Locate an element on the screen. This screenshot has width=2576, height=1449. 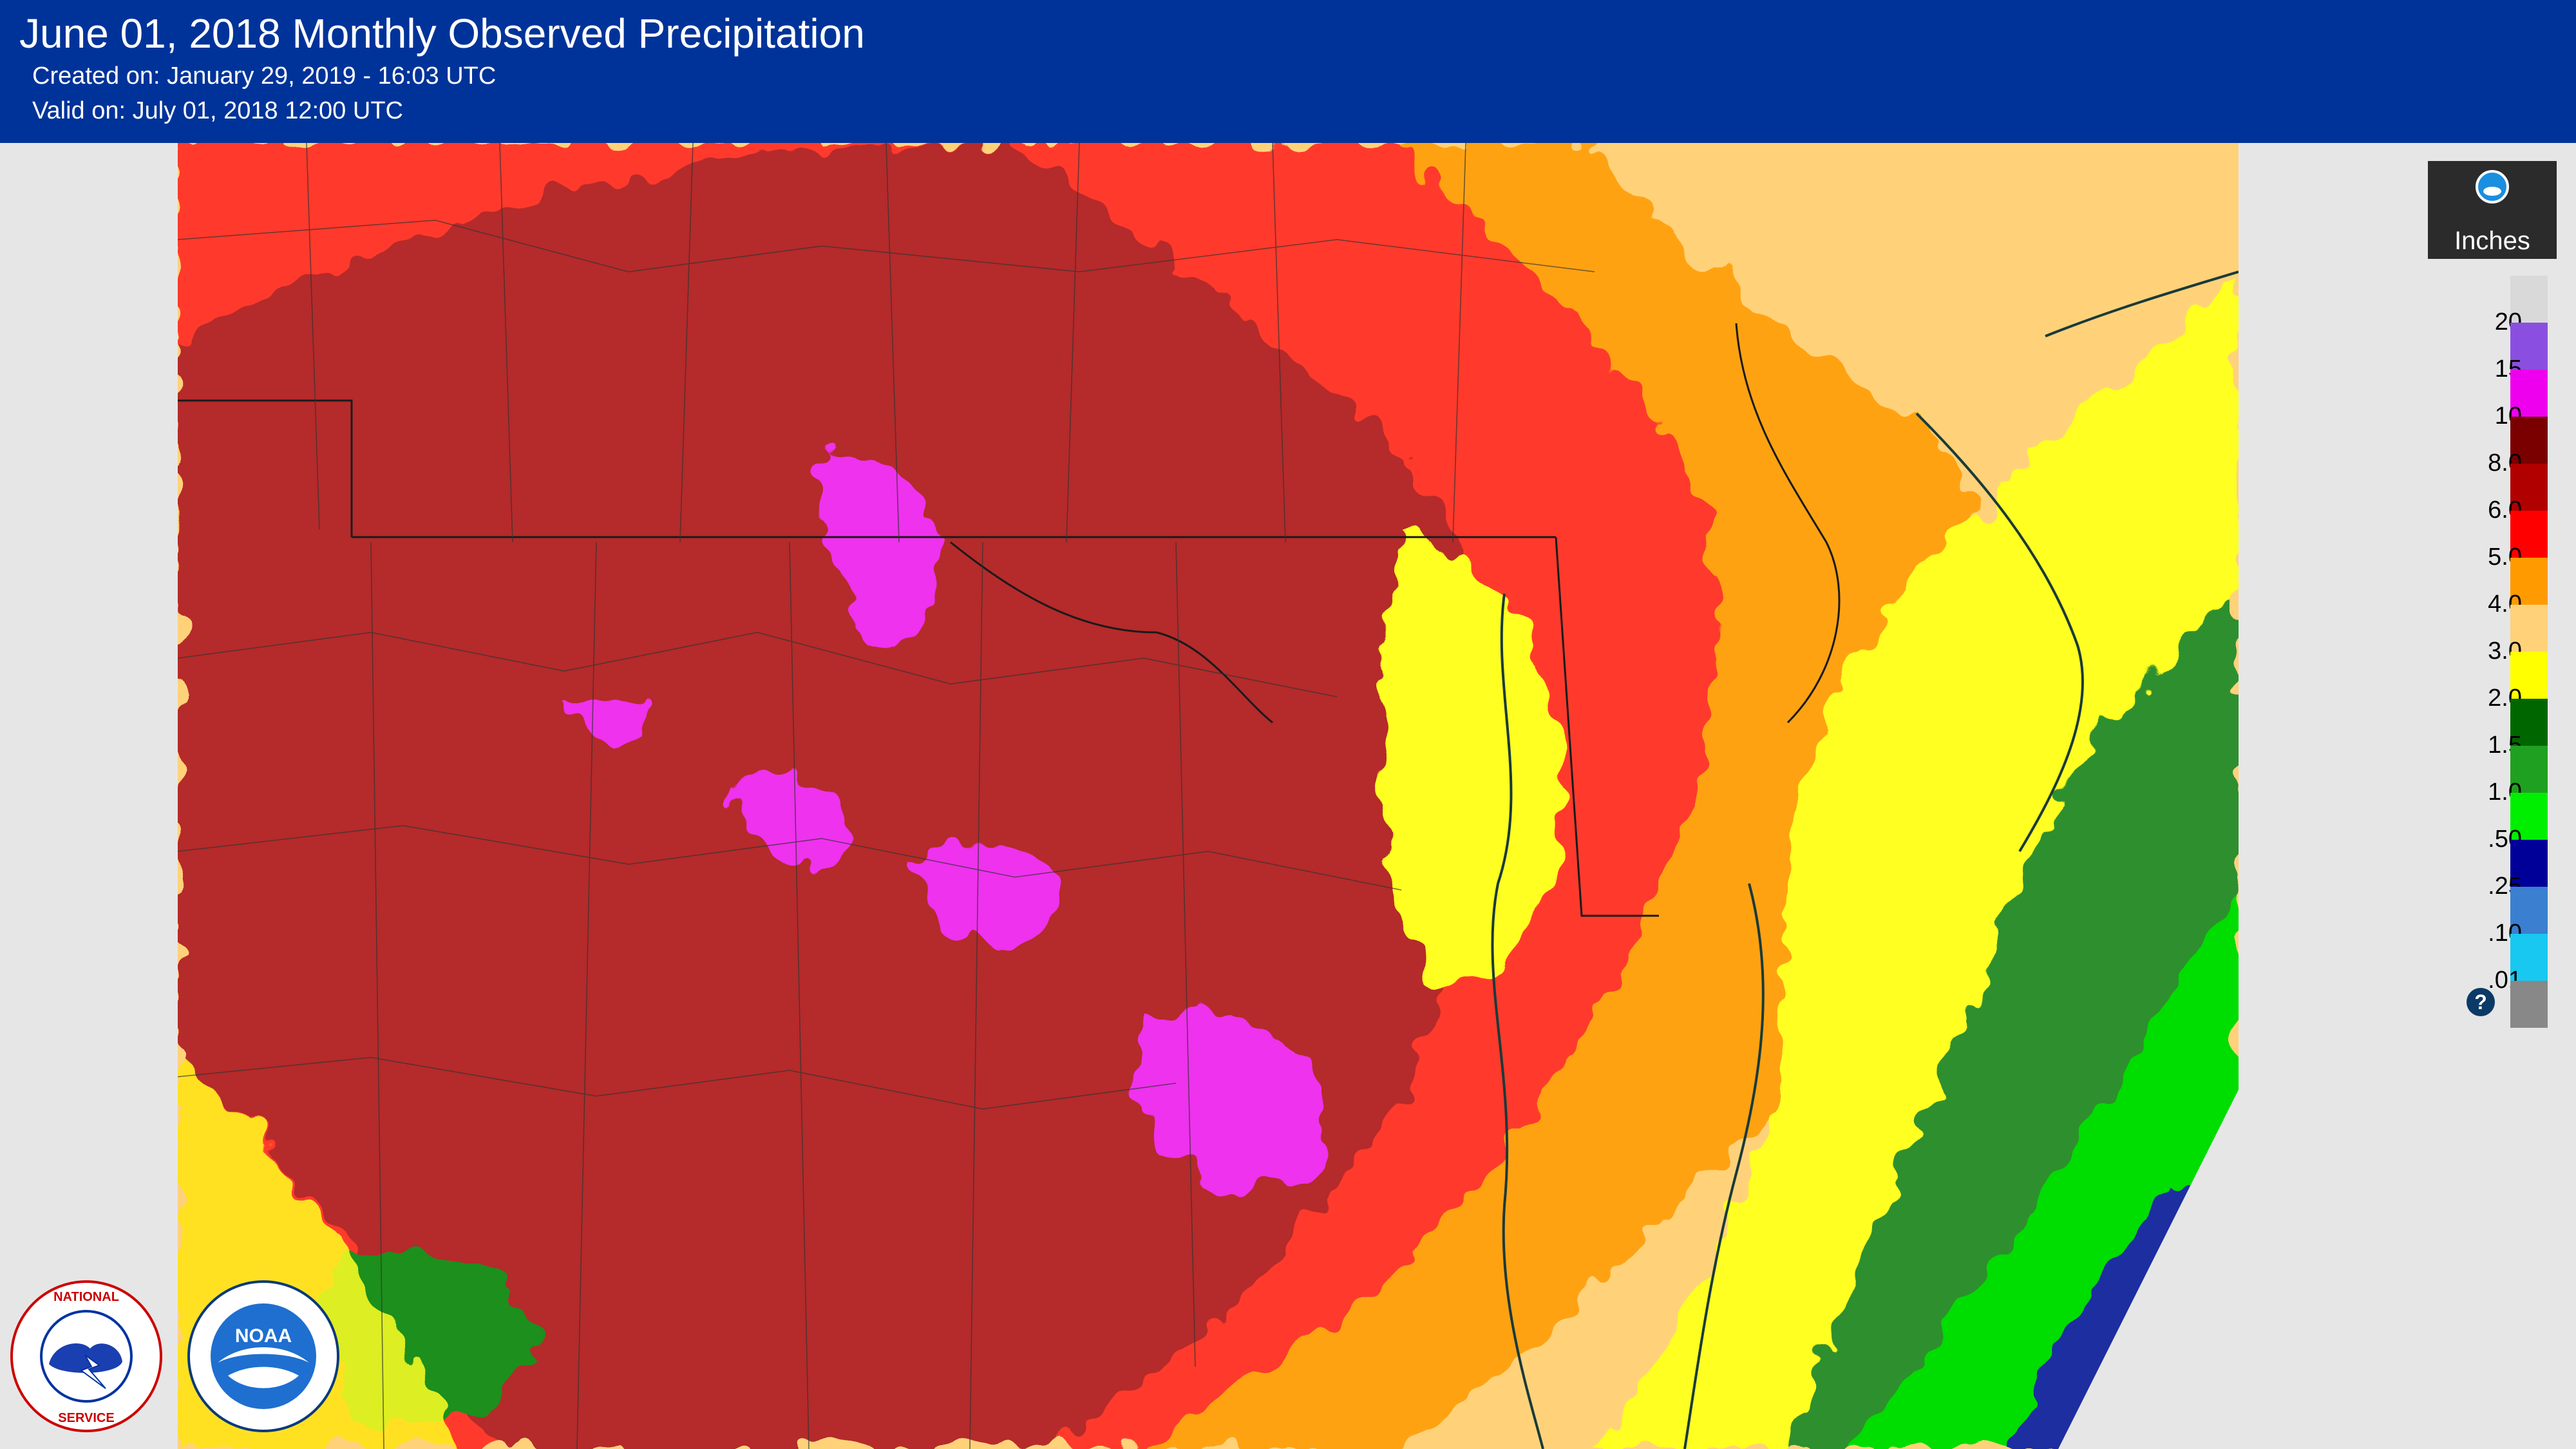
nws-logo: NATIONAL SERVICE is located at coordinates (87, 1356).